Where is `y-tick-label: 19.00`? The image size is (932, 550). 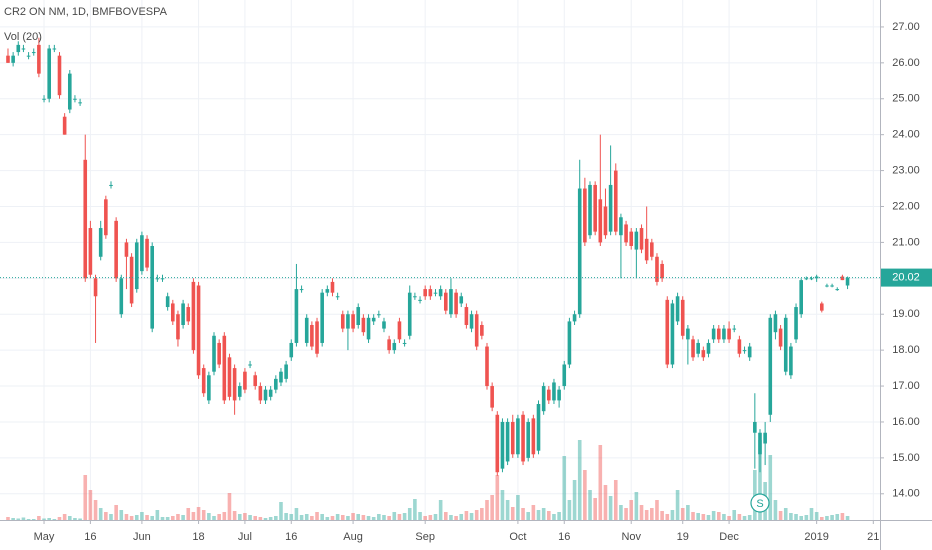 y-tick-label: 19.00 is located at coordinates (906, 314).